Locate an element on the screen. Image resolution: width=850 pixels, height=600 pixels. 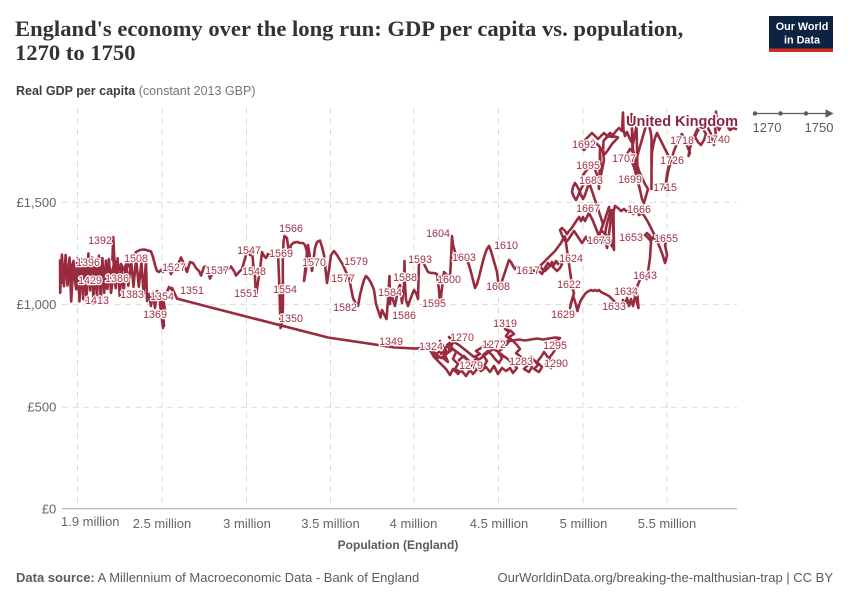
svg-text: 1604 is located at coordinates (438, 234).